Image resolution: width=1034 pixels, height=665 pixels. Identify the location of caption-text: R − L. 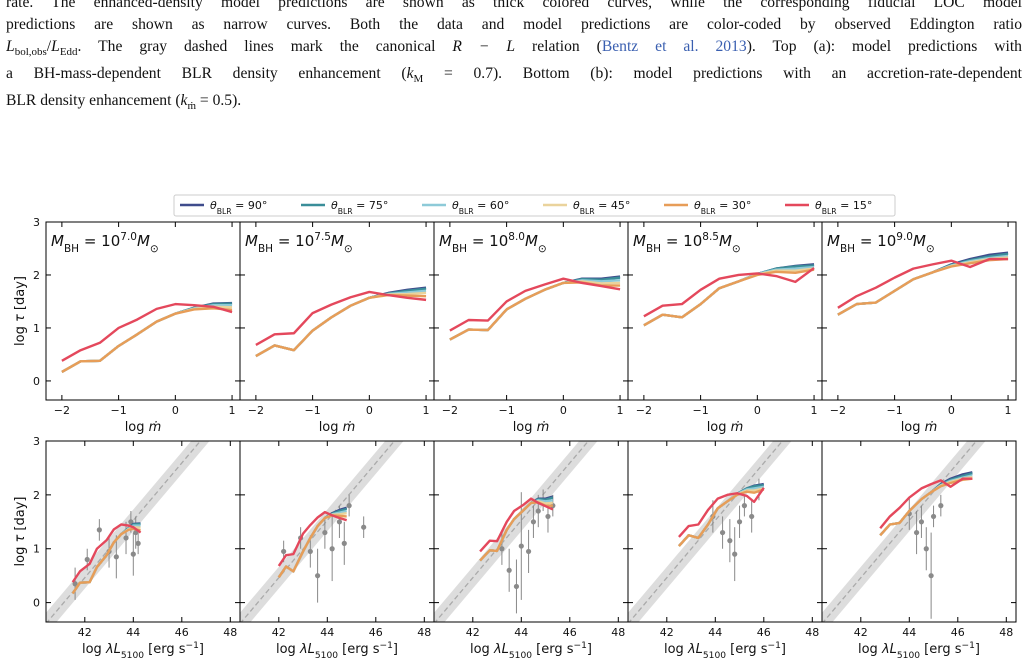
(484, 46).